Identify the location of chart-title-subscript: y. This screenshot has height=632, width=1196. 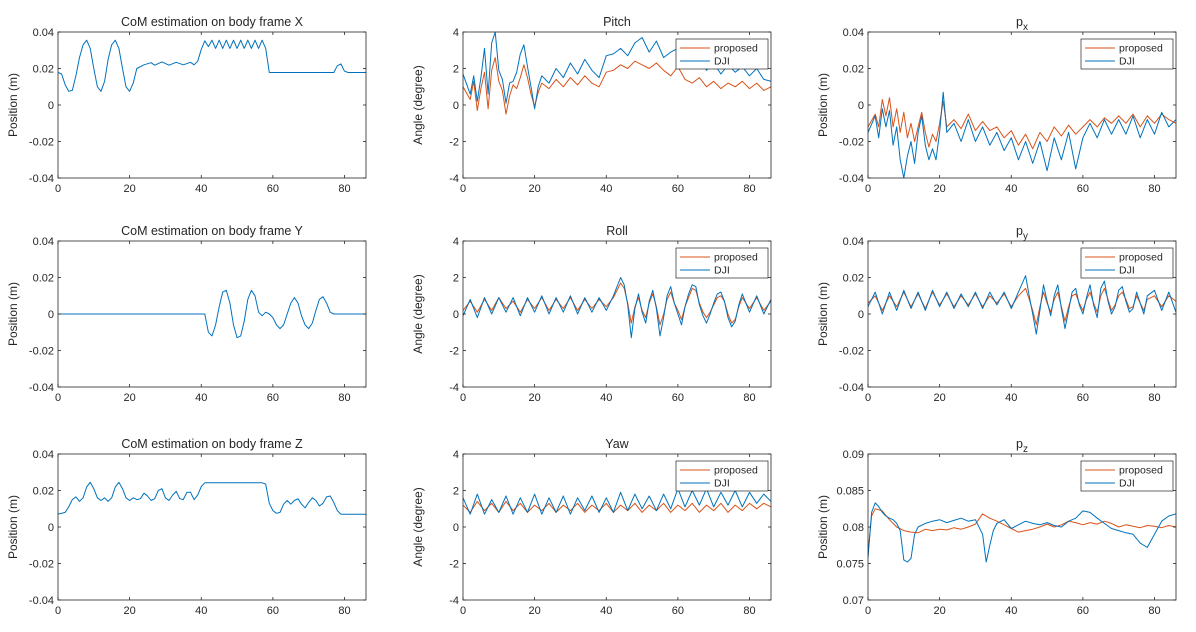
(1025, 236).